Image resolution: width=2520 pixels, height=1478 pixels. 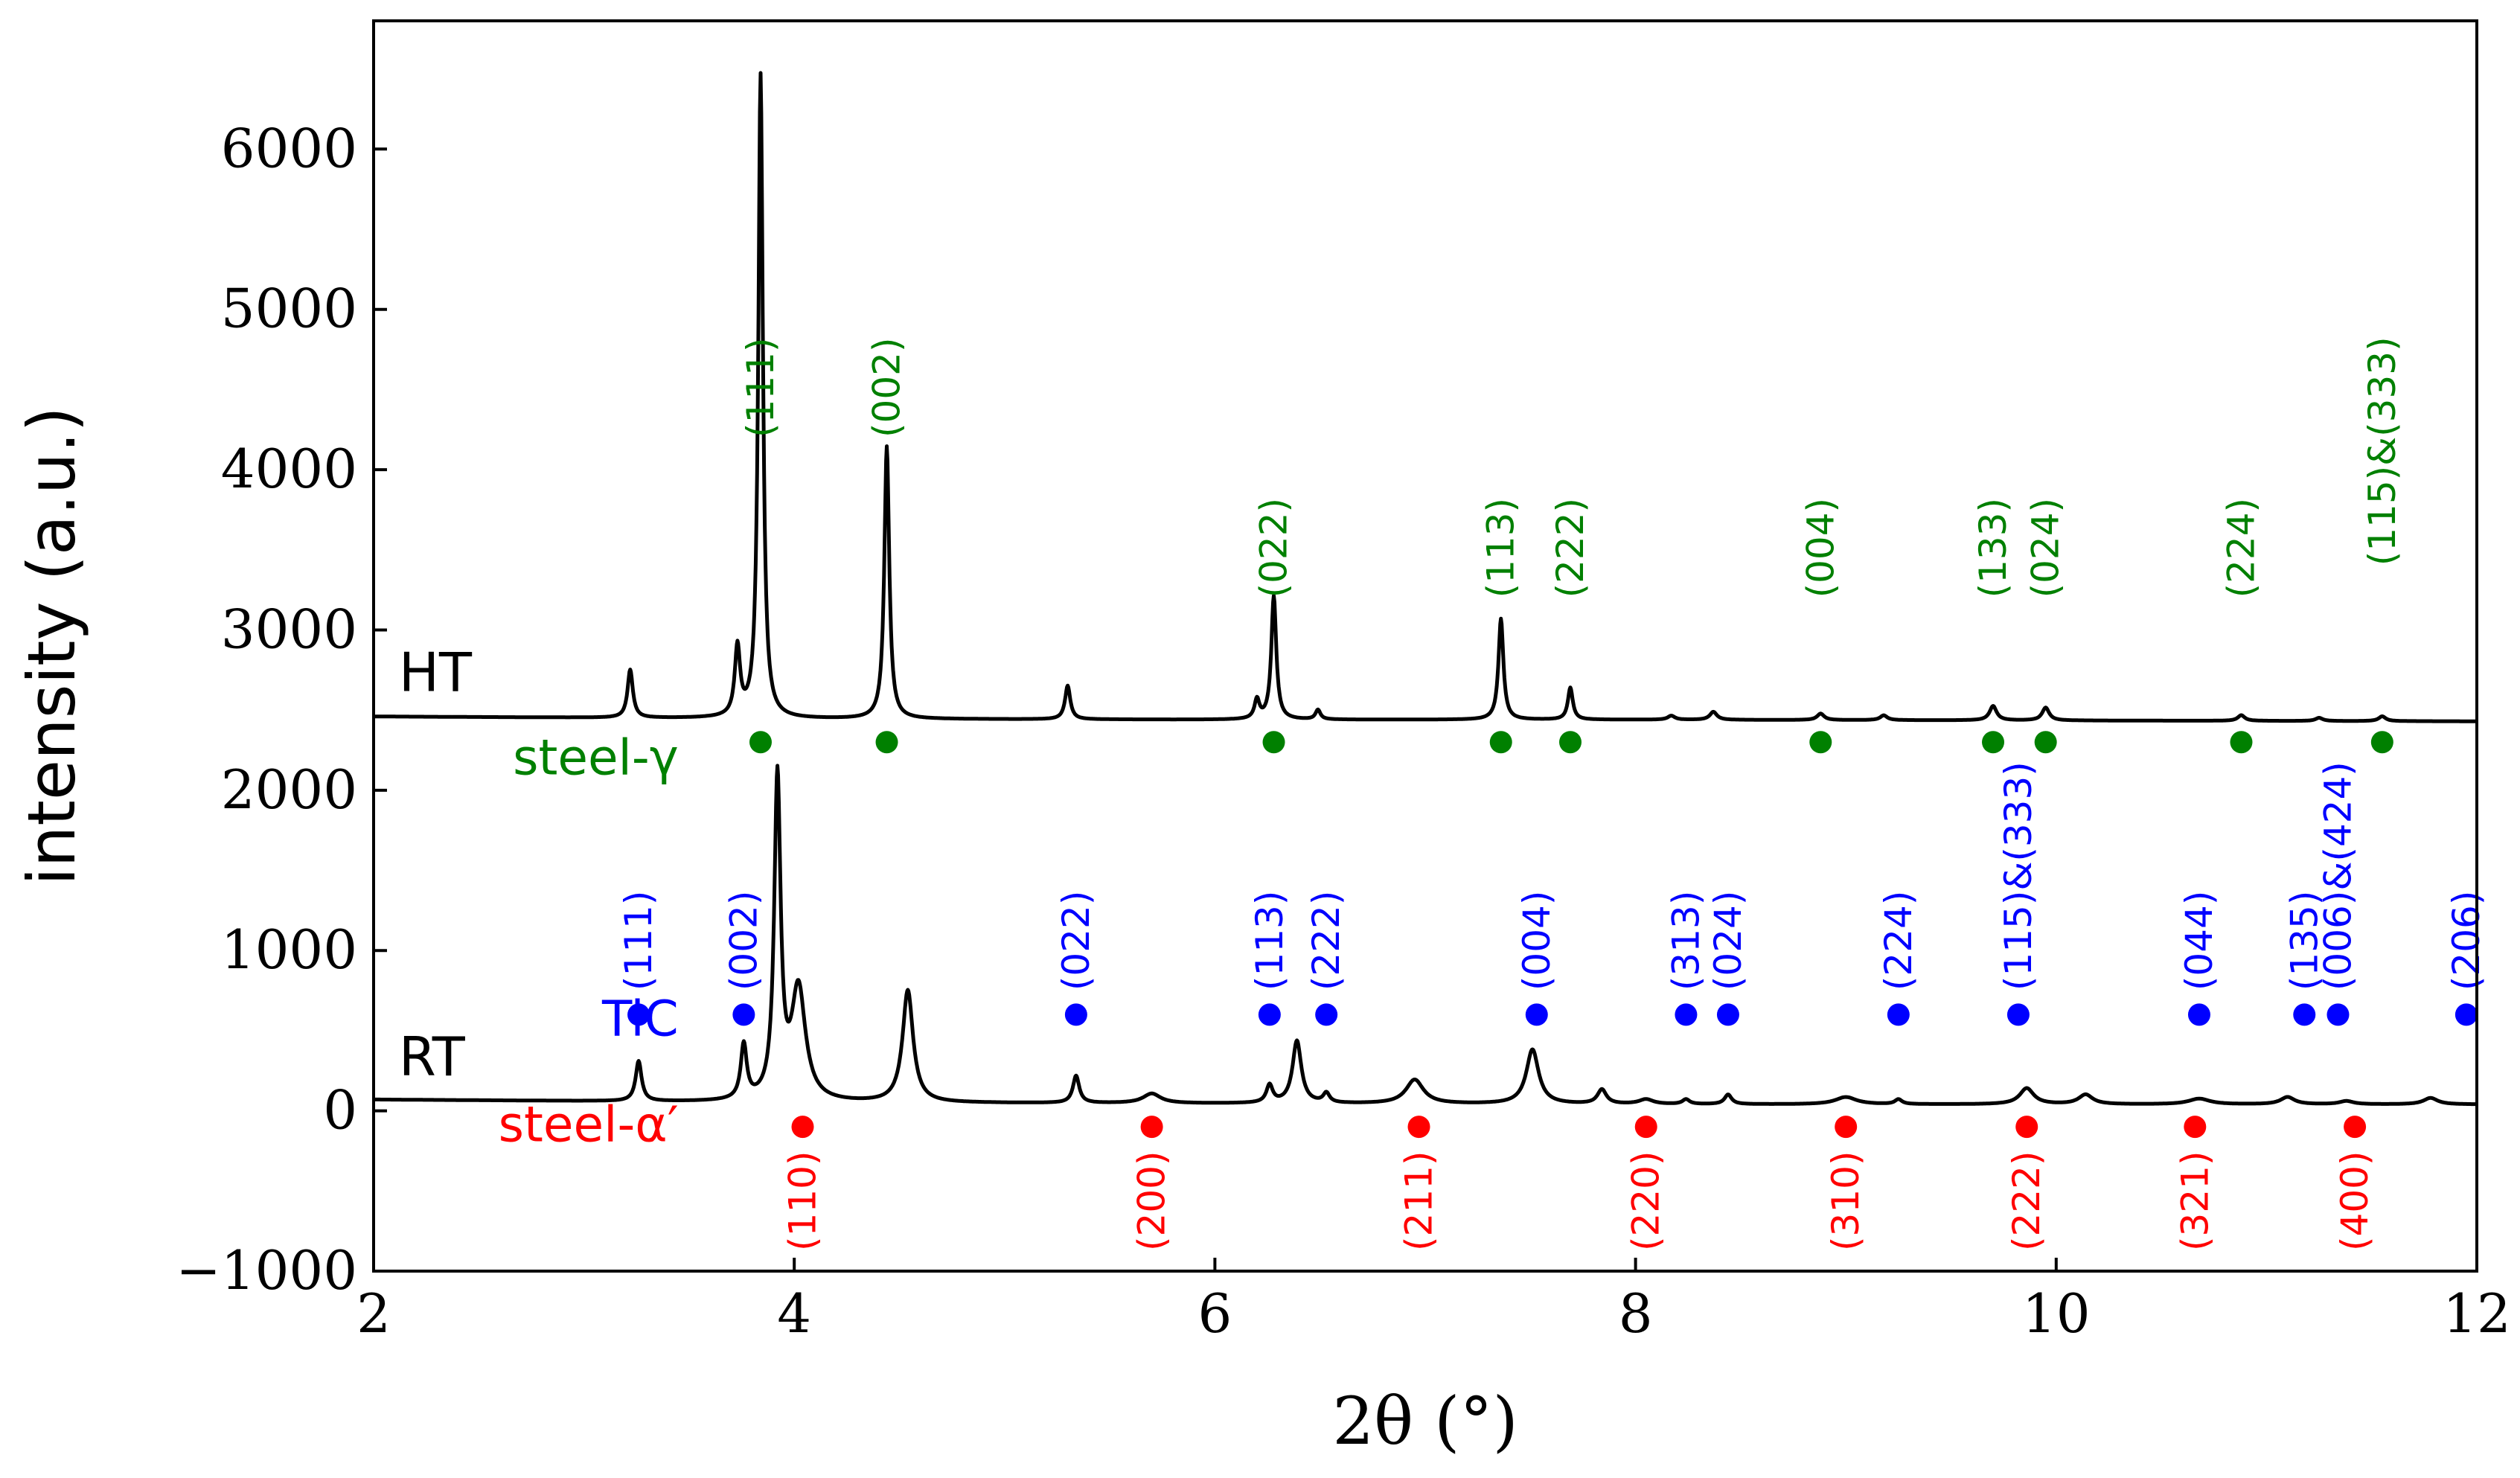 What do you see at coordinates (596, 757) in the screenshot?
I see `phase-label-0: steel-γ` at bounding box center [596, 757].